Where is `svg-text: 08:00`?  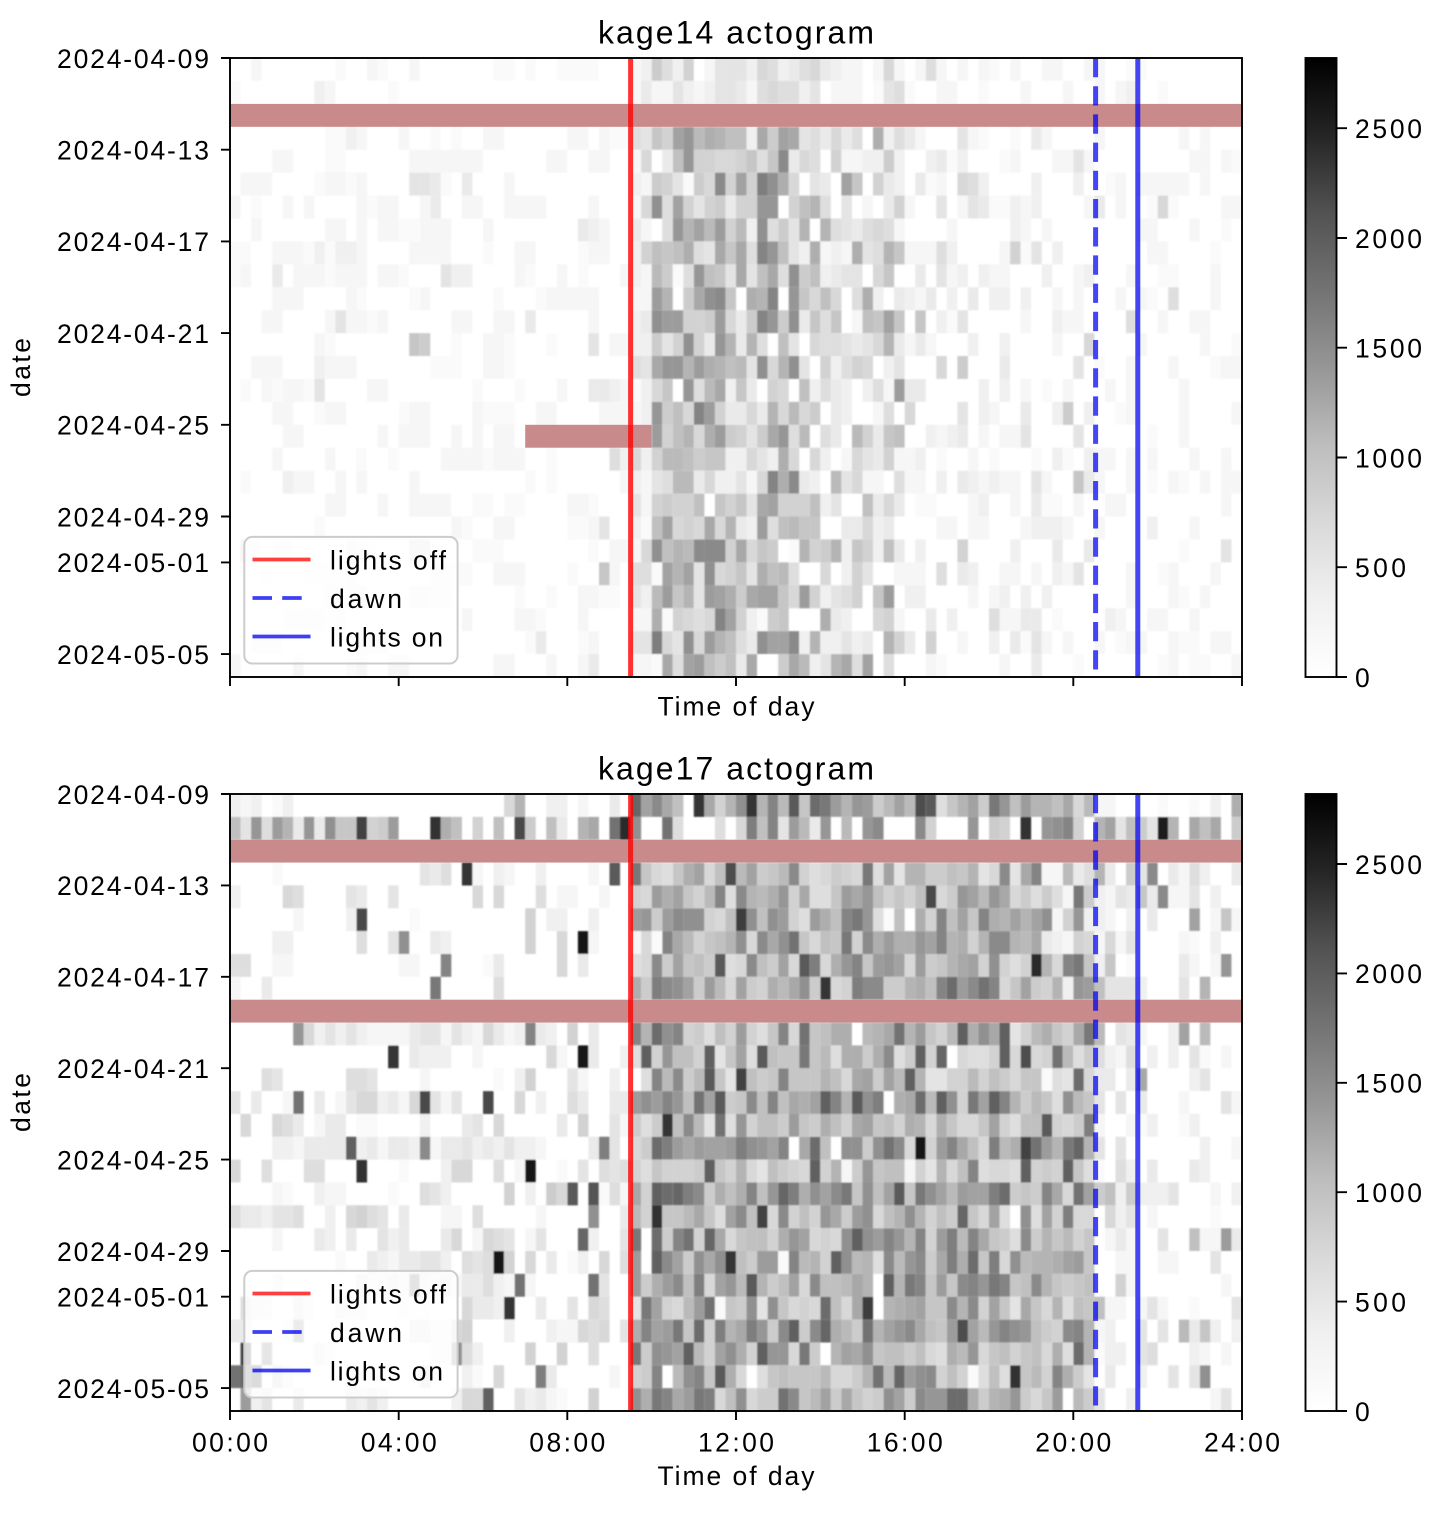
svg-text: 08:00 is located at coordinates (567, 1443).